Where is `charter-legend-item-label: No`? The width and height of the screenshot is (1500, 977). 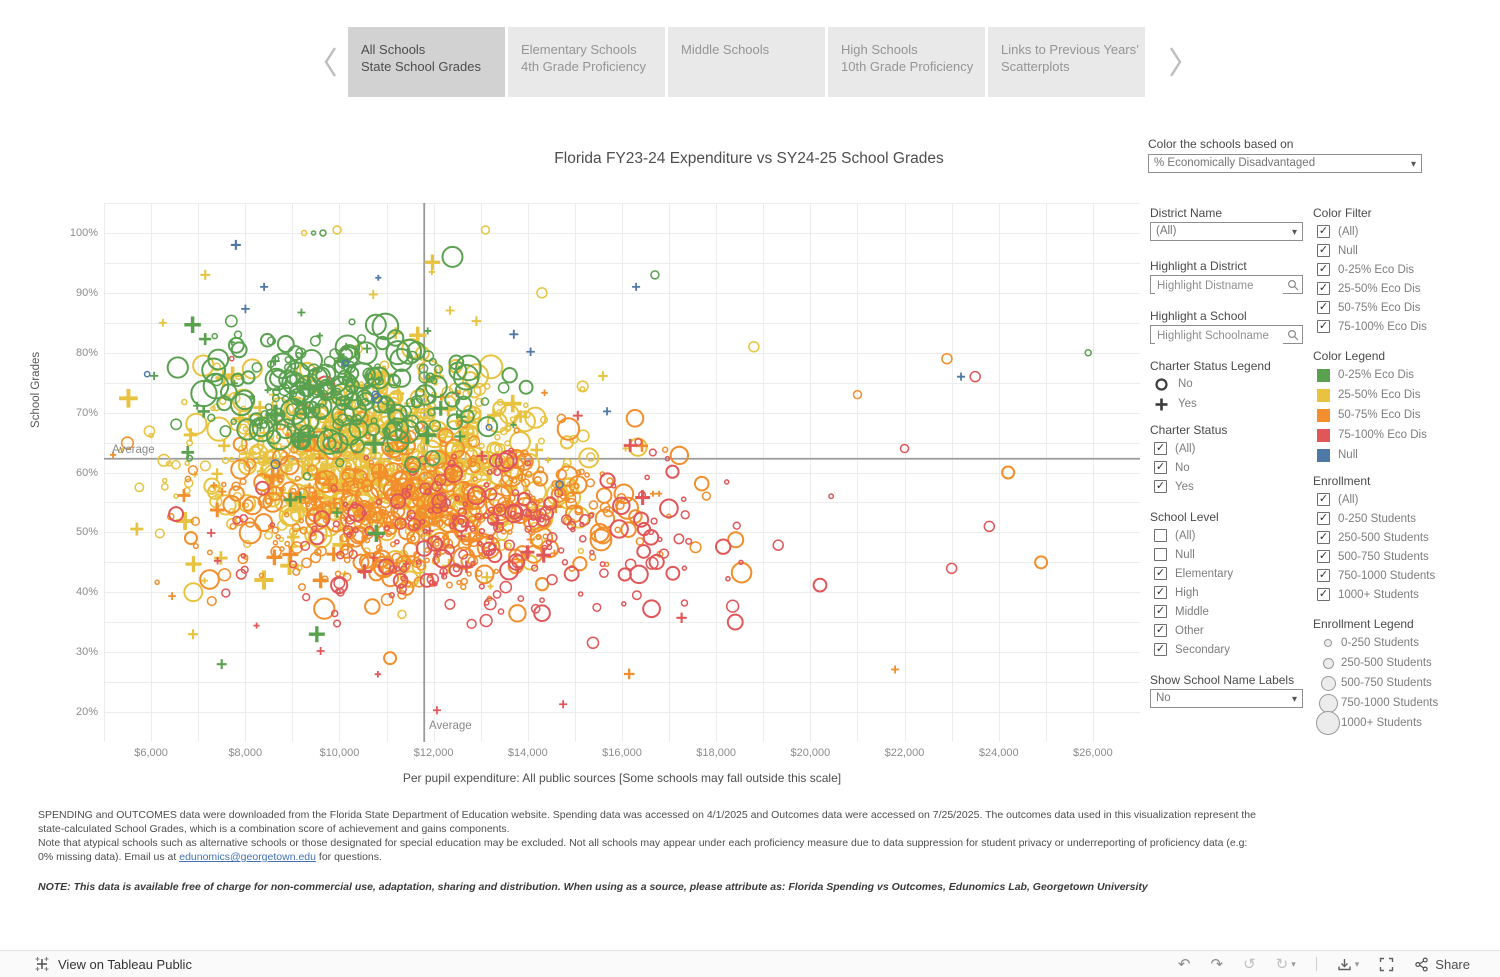 charter-legend-item-label: No is located at coordinates (1185, 384).